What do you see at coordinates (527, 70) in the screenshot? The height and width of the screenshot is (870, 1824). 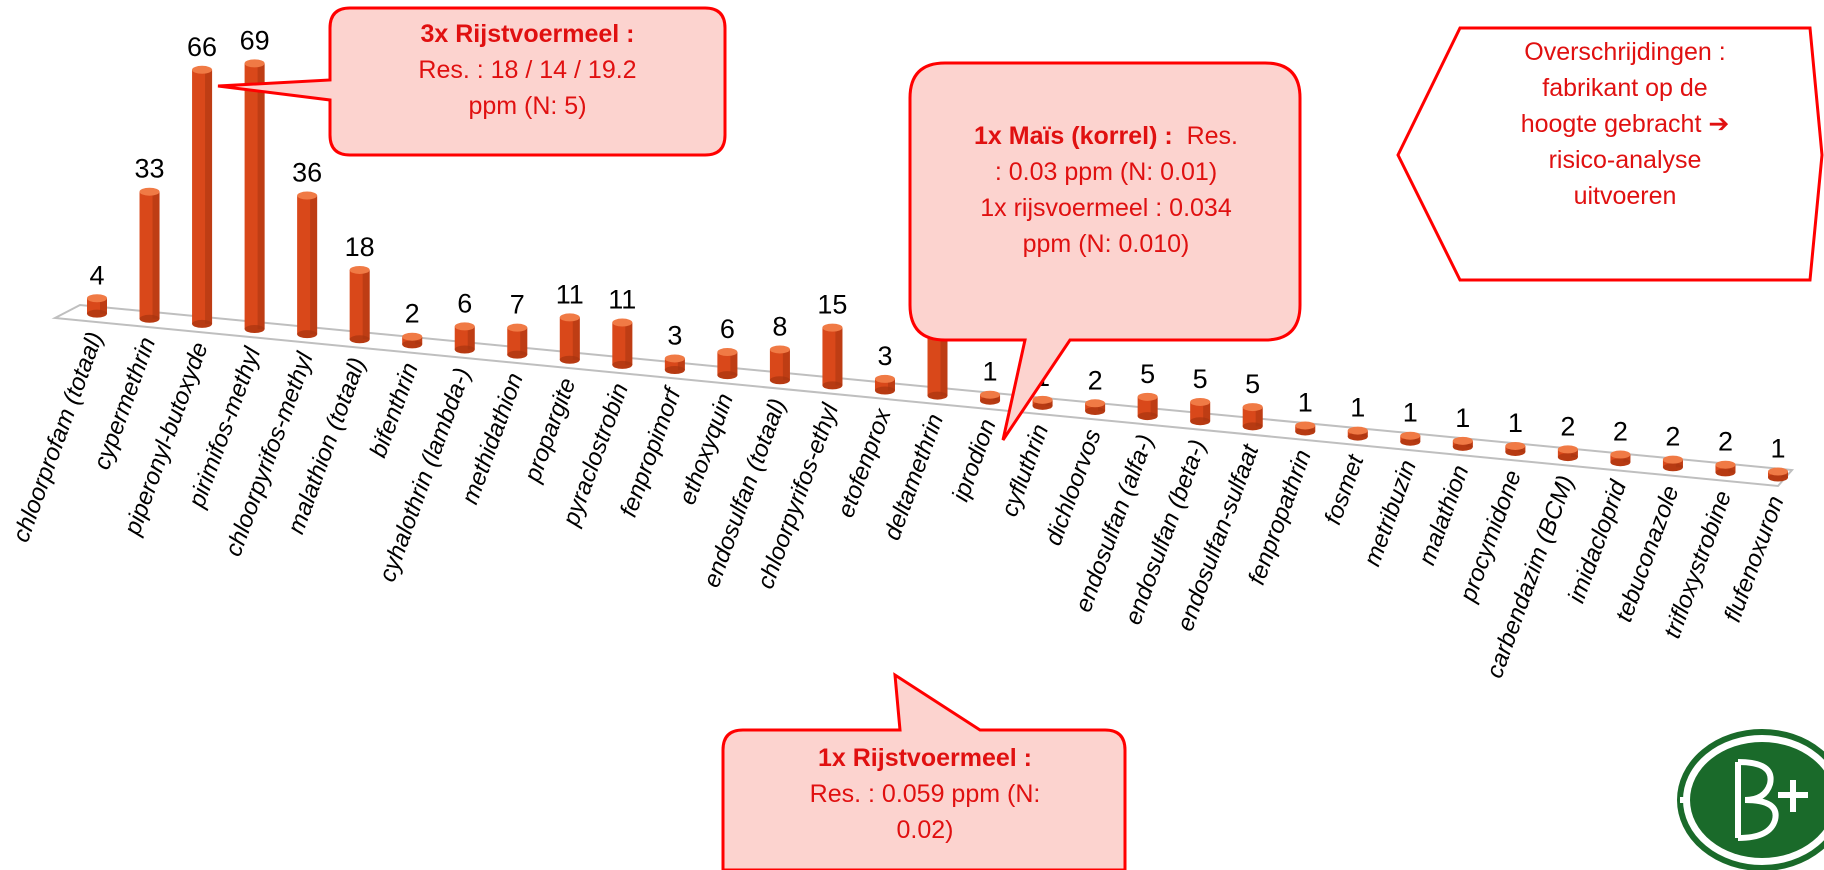 I see `callout-line: Res. : 18 / 14 / 19.2` at bounding box center [527, 70].